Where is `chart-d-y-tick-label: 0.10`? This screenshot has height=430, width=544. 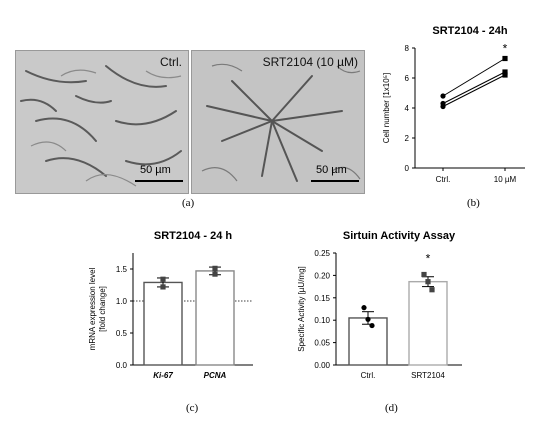 chart-d-y-tick-label: 0.10 is located at coordinates (322, 320).